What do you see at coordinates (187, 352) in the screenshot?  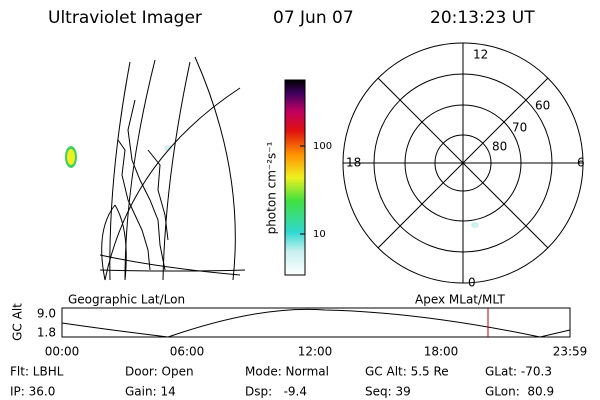 I see `timeline-x-label: 06:00` at bounding box center [187, 352].